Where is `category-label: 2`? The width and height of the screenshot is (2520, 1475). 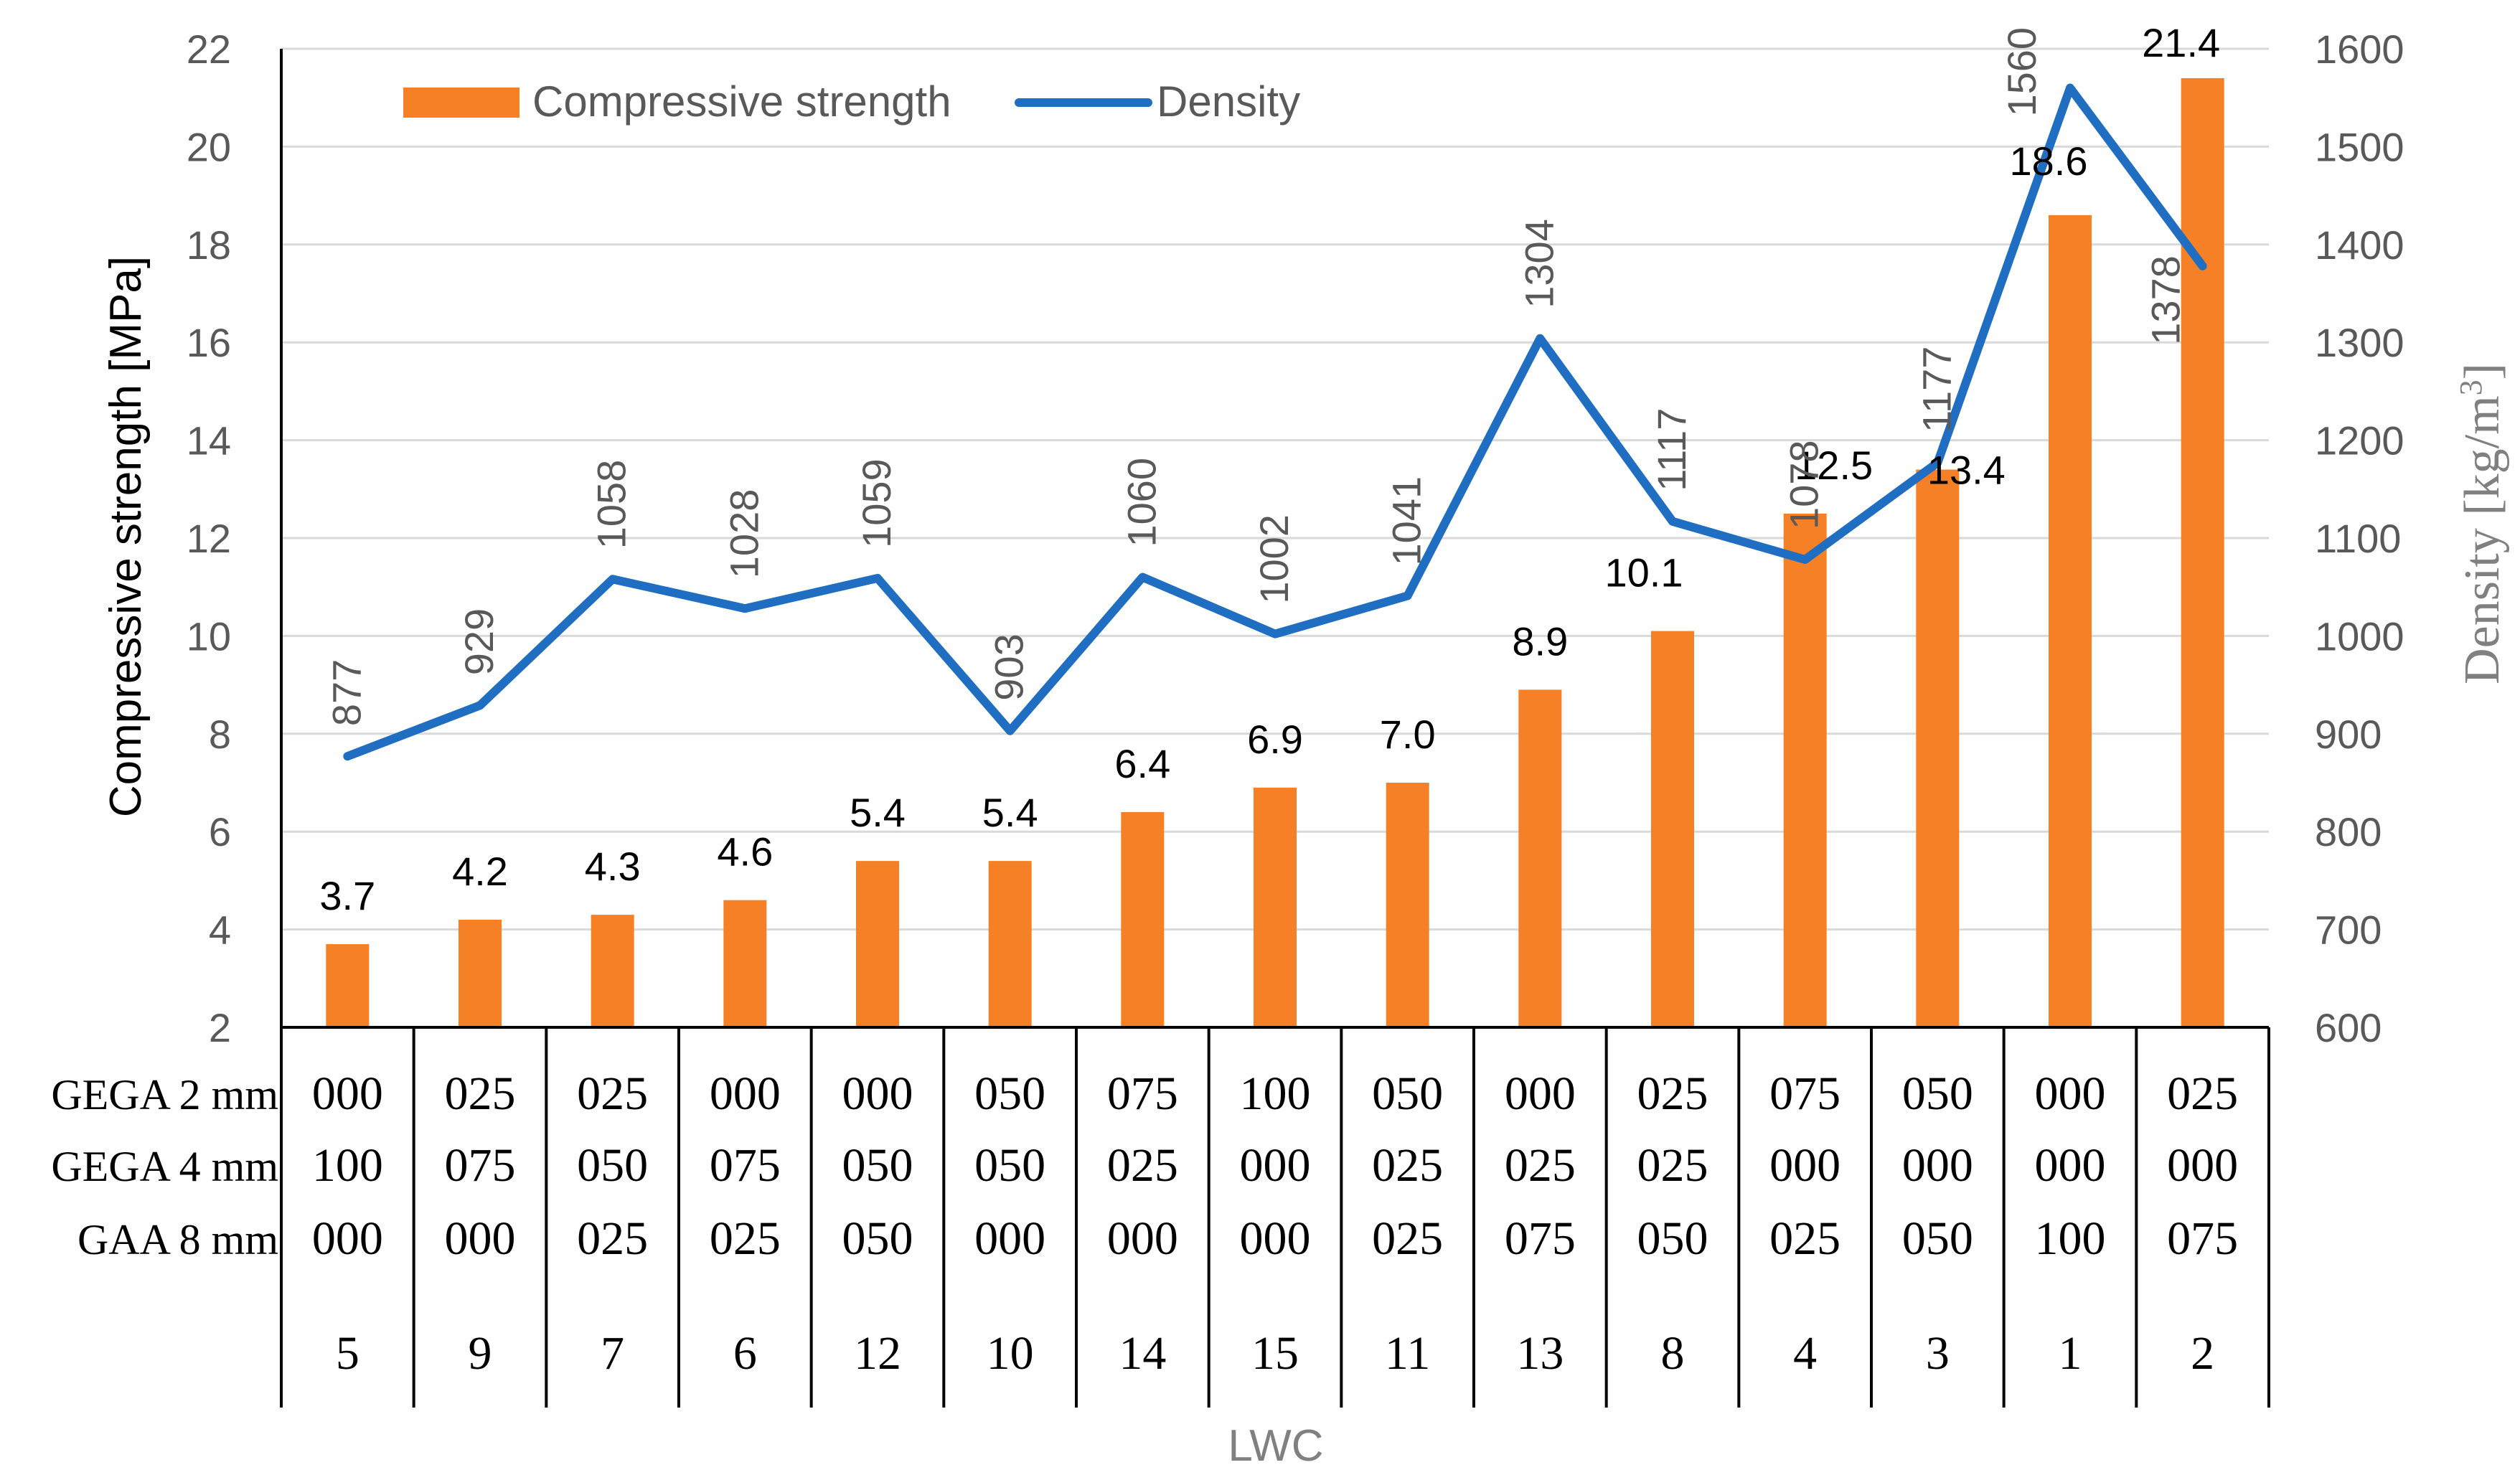
category-label: 2 is located at coordinates (2202, 1353).